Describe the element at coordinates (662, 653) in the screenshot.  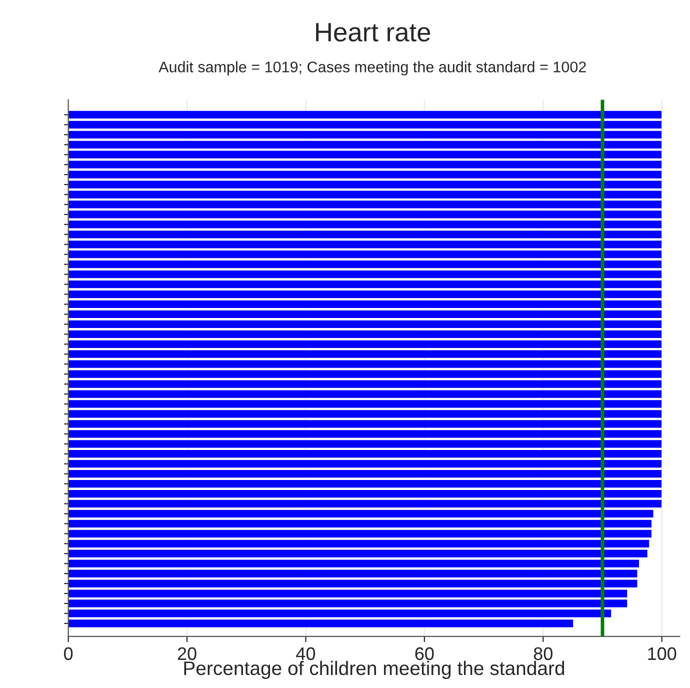
I see `x-tick-label: 100` at that location.